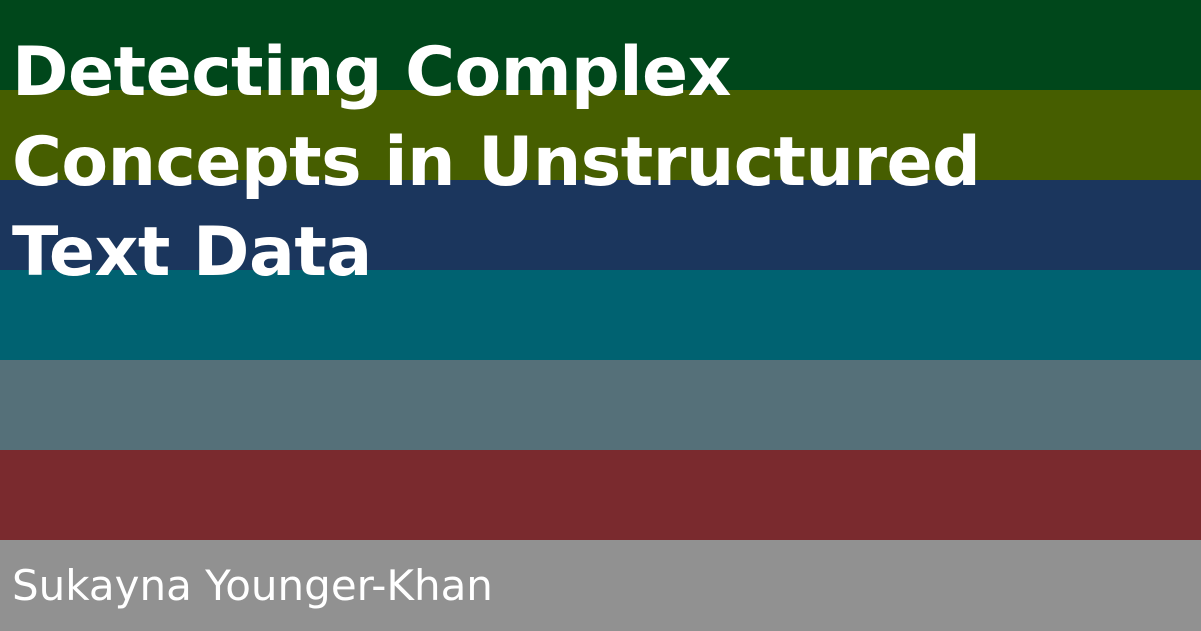 The height and width of the screenshot is (631, 1201). What do you see at coordinates (600, 225) in the screenshot?
I see `stripe-navy-blue` at bounding box center [600, 225].